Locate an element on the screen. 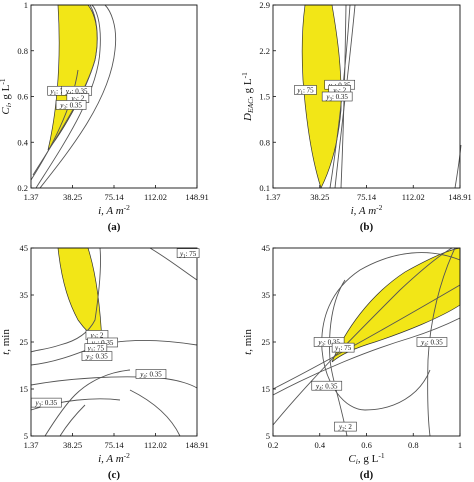 The width and height of the screenshot is (474, 482). y-tick-label: 0.2 is located at coordinates (22, 188).